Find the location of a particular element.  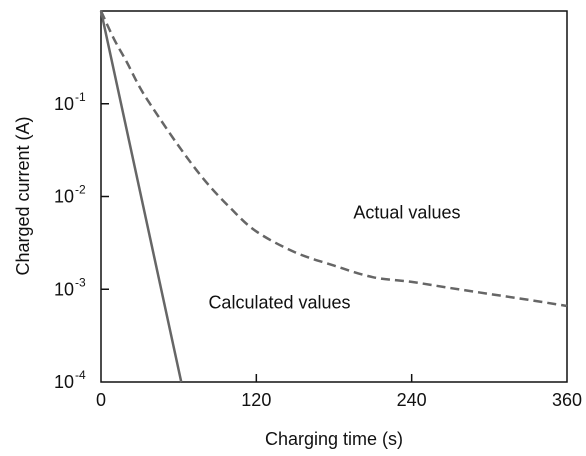

actual-values-label: Actual values is located at coordinates (406, 212).